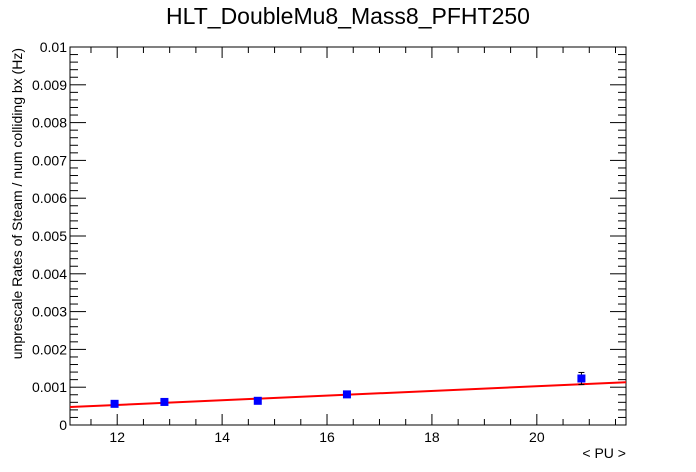 The height and width of the screenshot is (472, 696). What do you see at coordinates (604, 453) in the screenshot?
I see `x-axis-title: < PU >` at bounding box center [604, 453].